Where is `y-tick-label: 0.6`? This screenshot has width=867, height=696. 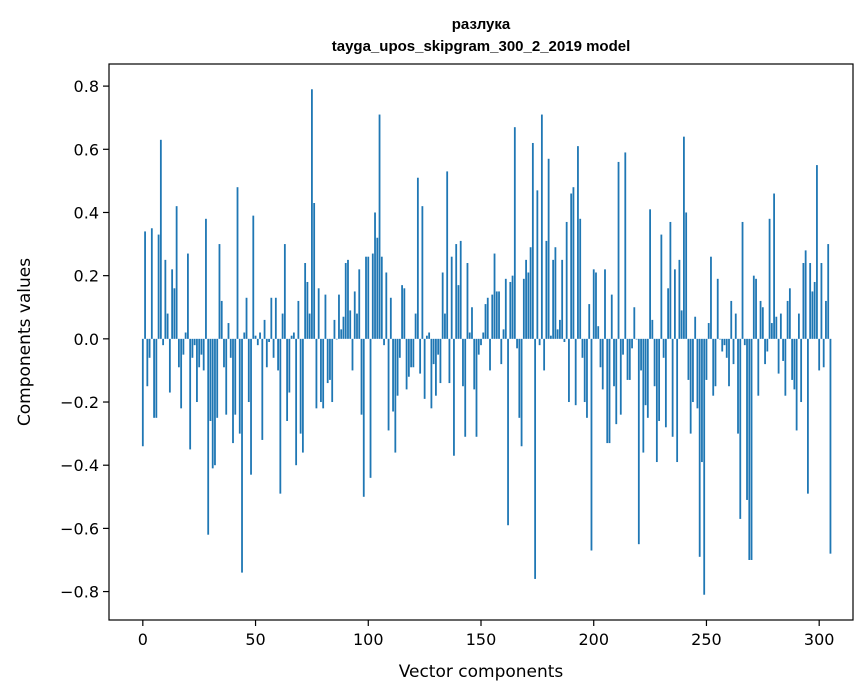 y-tick-label: 0.6 is located at coordinates (86, 149).